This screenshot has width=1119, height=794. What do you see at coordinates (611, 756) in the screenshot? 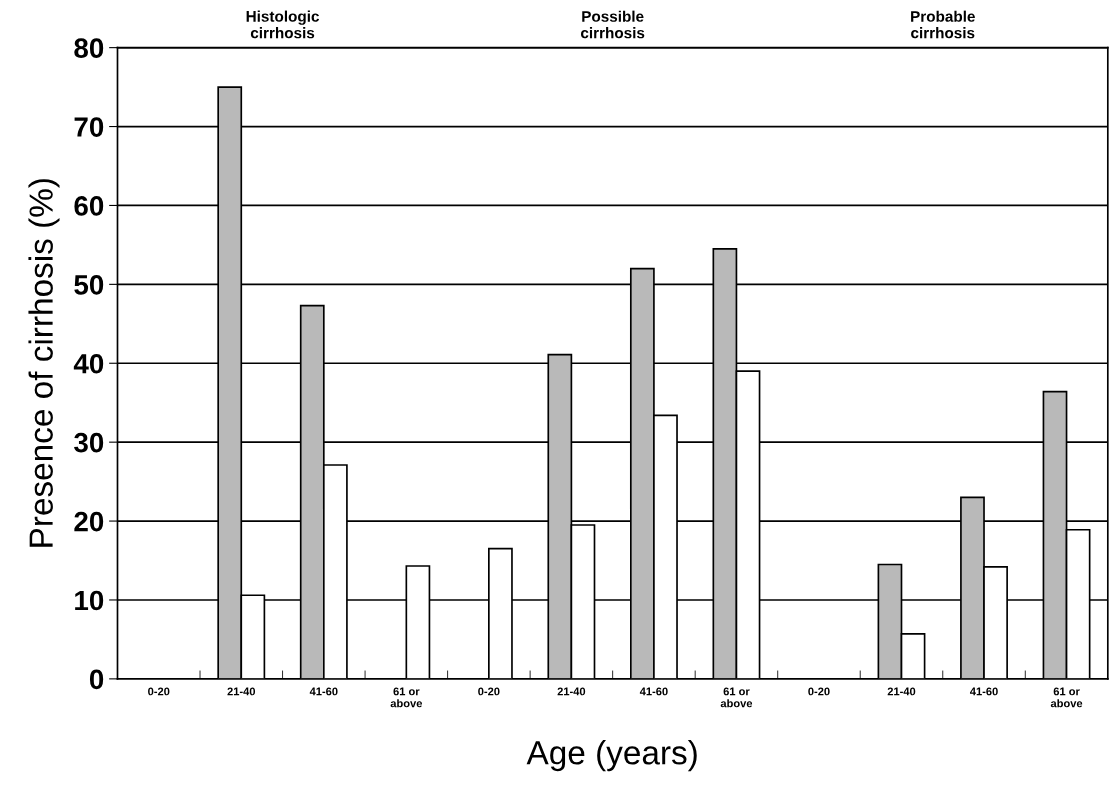
I see `x-axis-title: Age (years)` at bounding box center [611, 756].